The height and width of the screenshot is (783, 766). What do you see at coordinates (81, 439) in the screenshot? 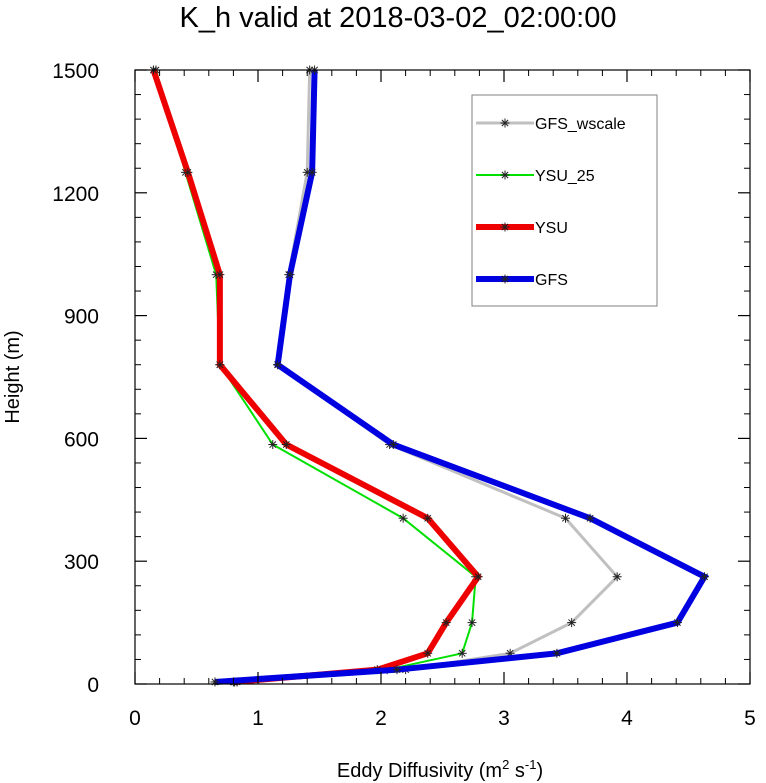
I see `y-tick-label: 600` at bounding box center [81, 439].